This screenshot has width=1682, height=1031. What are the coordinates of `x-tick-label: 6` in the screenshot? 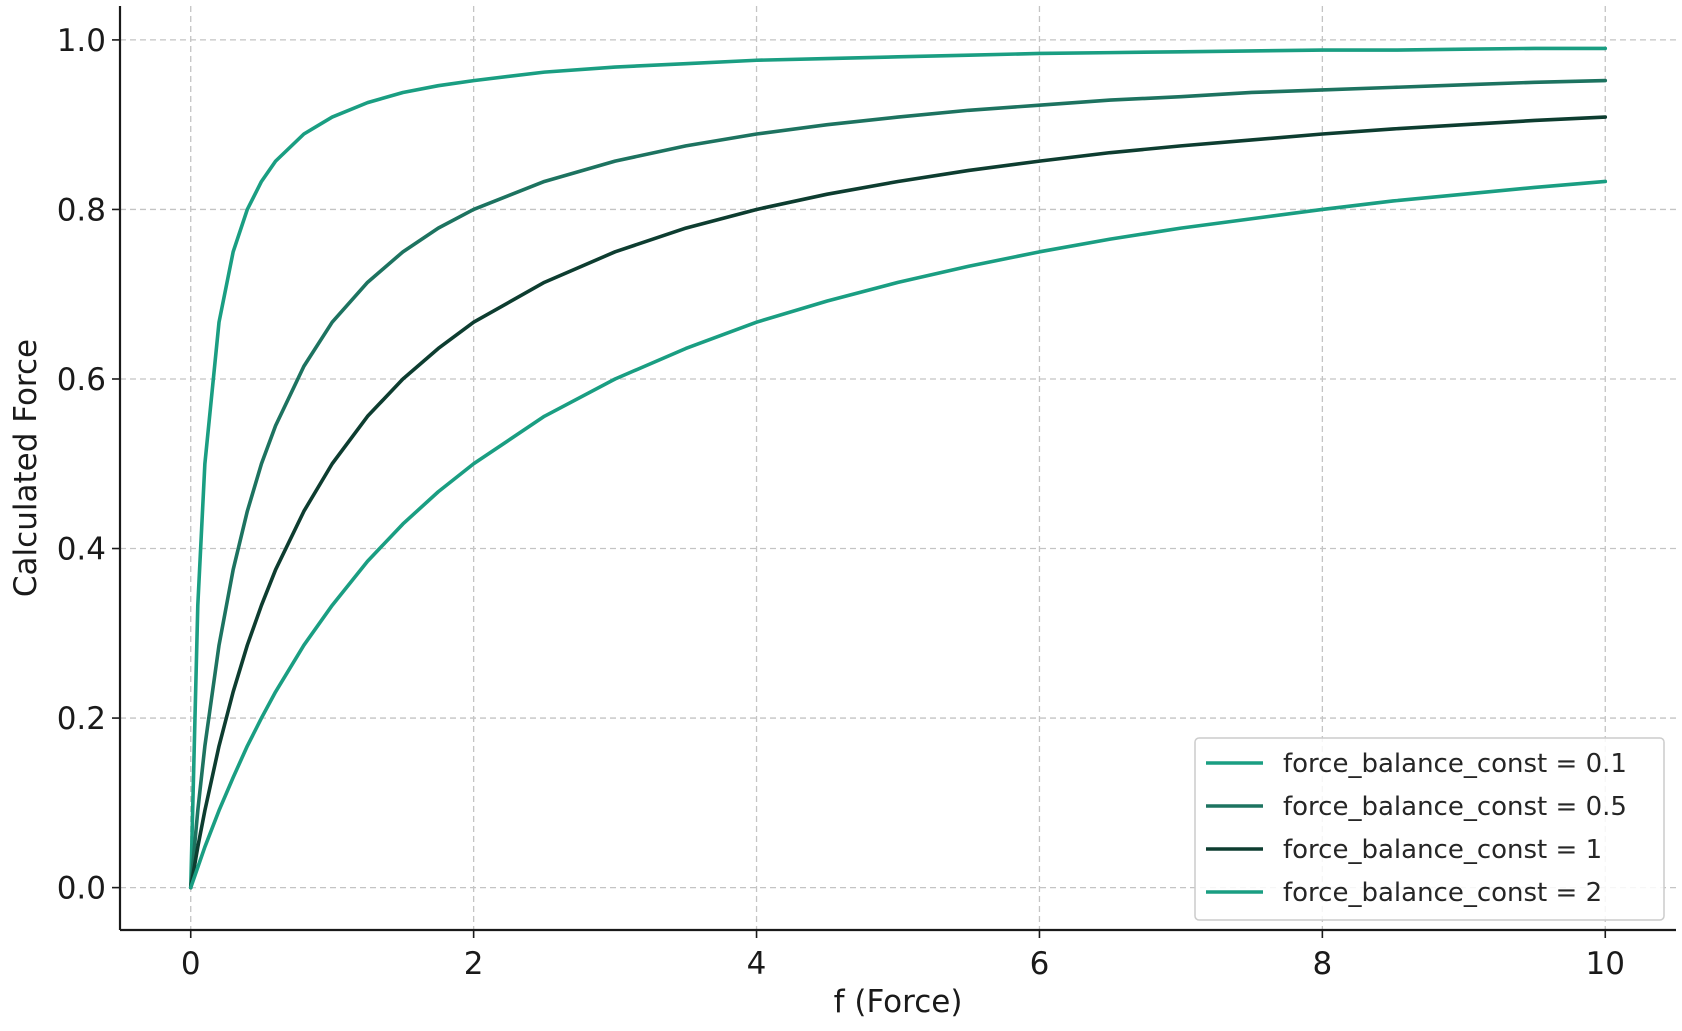 It's located at (1040, 964).